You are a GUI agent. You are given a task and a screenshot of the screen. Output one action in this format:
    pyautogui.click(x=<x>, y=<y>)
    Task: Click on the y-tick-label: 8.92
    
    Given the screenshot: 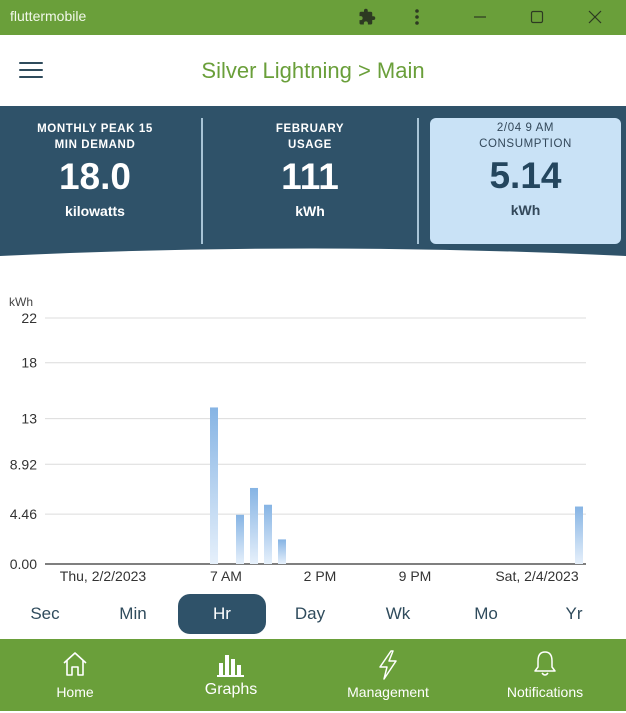 What is the action you would take?
    pyautogui.click(x=23, y=464)
    